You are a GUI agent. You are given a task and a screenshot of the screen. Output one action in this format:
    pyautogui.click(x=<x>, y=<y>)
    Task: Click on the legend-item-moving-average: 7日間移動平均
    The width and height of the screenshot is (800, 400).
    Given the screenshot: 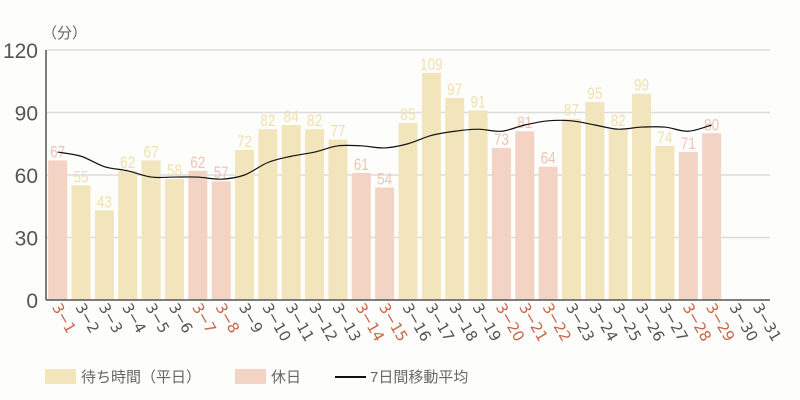 What is the action you would take?
    pyautogui.click(x=401, y=376)
    